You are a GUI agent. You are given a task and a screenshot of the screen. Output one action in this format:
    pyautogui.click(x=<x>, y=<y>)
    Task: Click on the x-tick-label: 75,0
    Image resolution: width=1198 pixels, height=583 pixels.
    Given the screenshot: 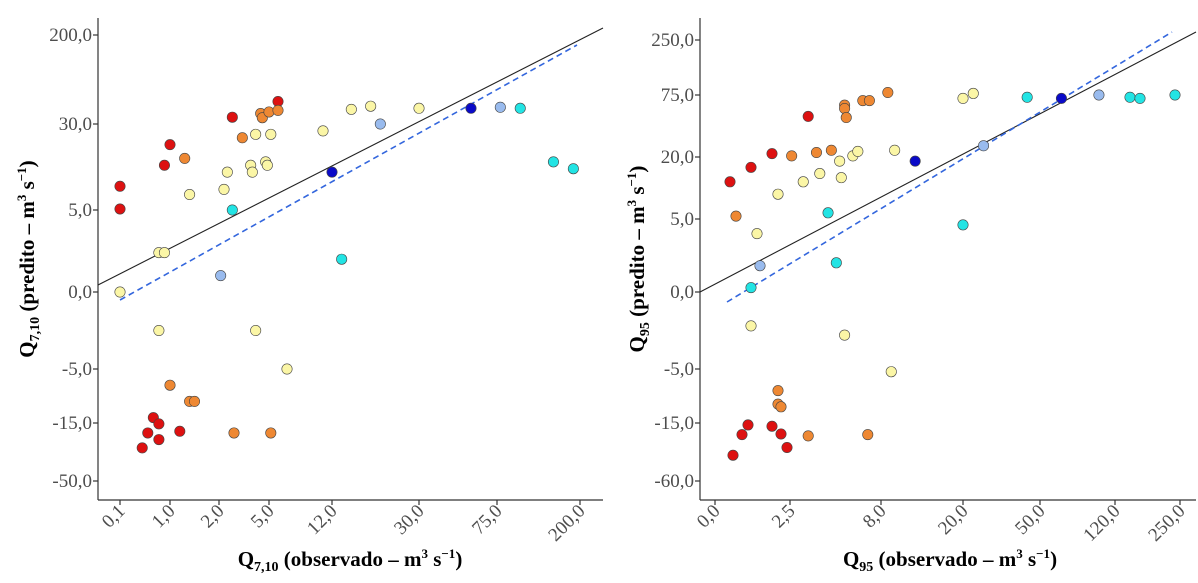 What is the action you would take?
    pyautogui.click(x=487, y=520)
    